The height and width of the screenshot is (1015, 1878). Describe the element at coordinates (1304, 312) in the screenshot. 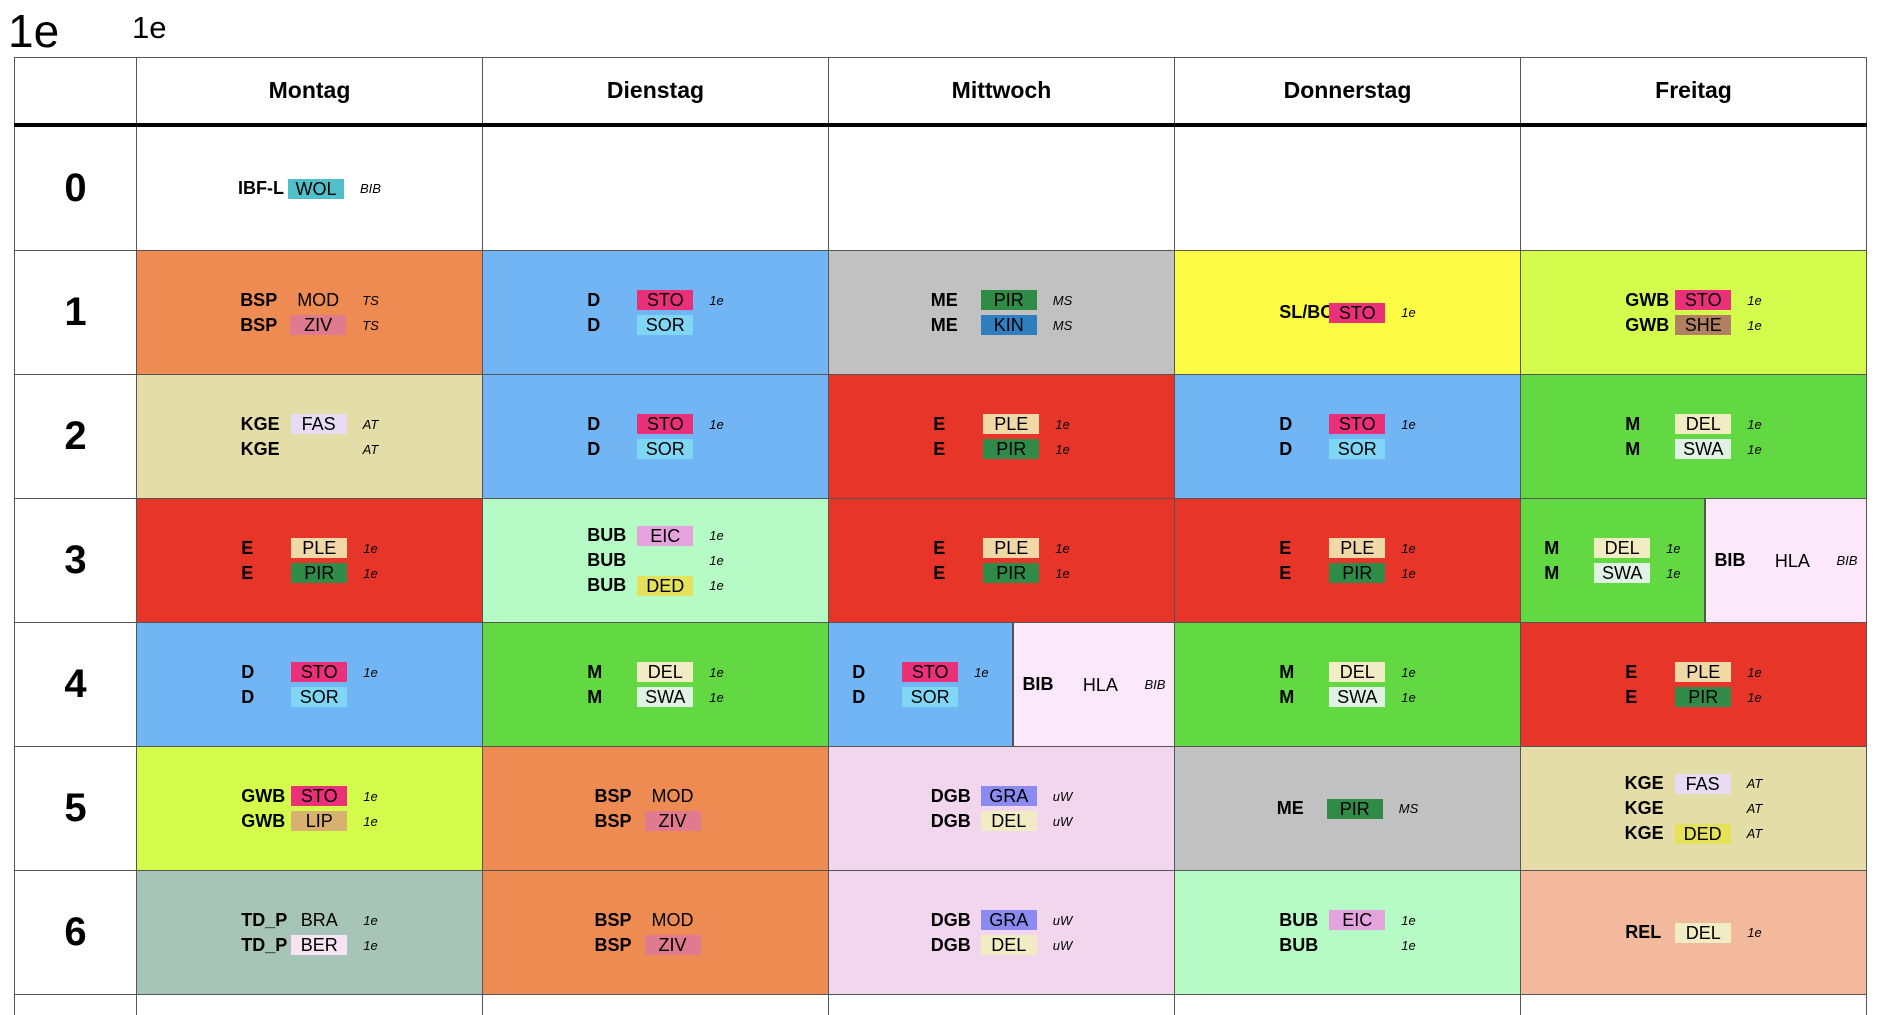

I see `subject-code: SL/BO` at that location.